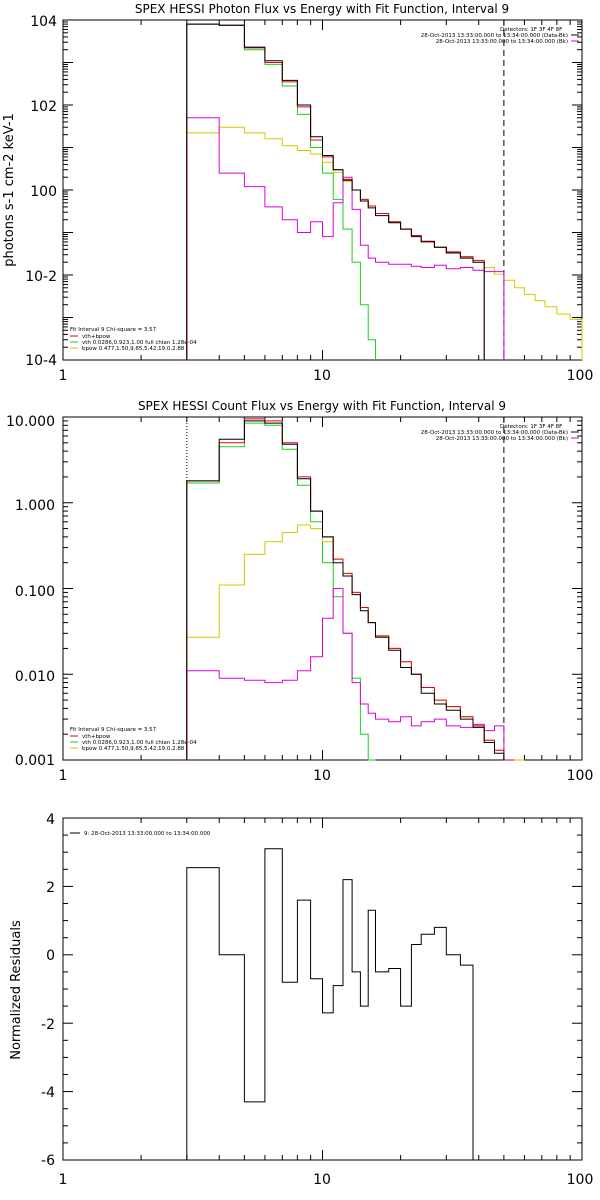 The height and width of the screenshot is (1200, 600). What do you see at coordinates (43, 107) in the screenshot?
I see `y-tick-label: 102` at bounding box center [43, 107].